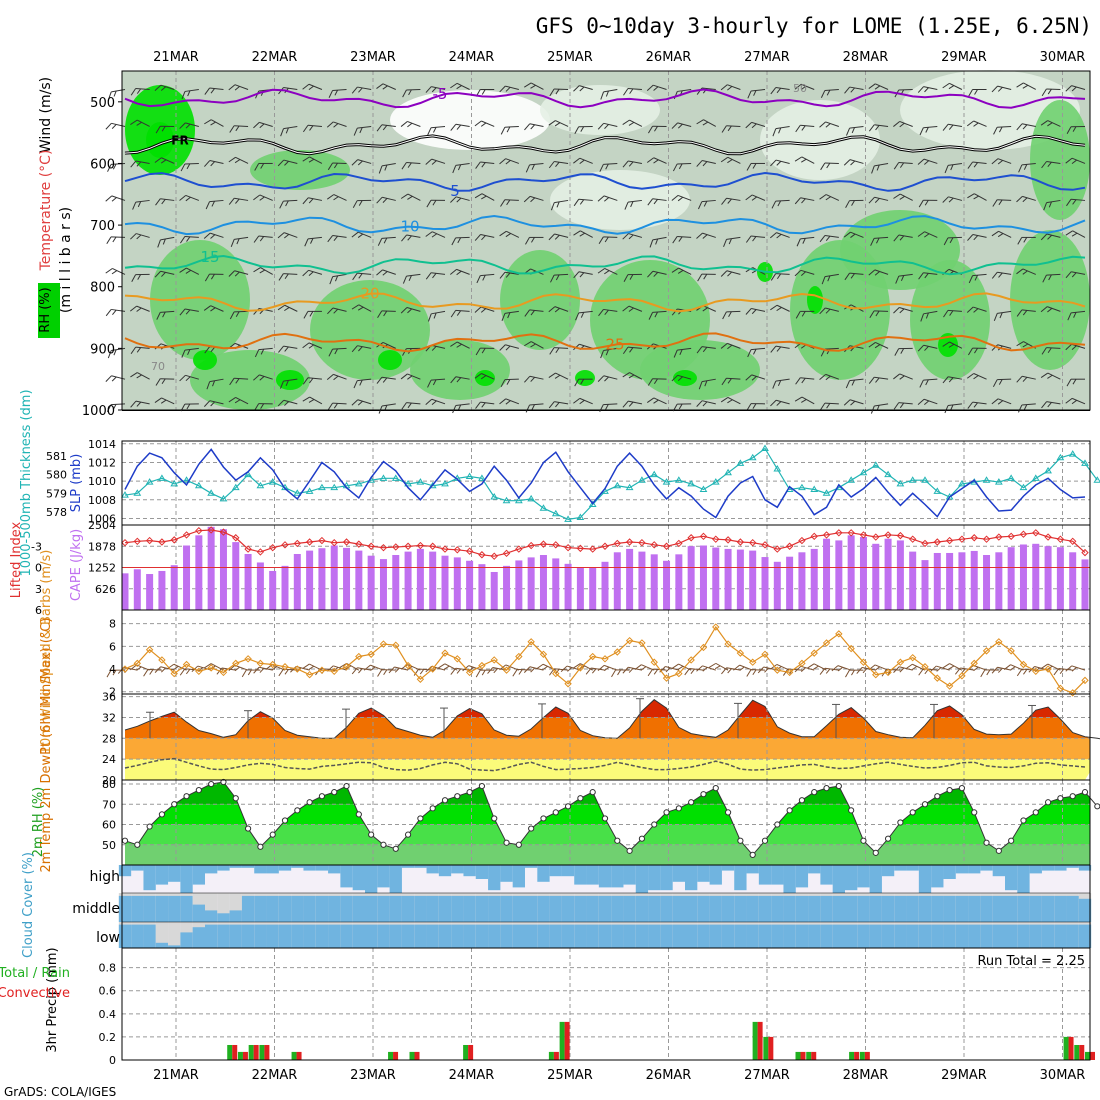 This screenshot has width=1100, height=1100. Describe the element at coordinates (841, 668) in the screenshot. I see `surface-wind-barb` at that location.